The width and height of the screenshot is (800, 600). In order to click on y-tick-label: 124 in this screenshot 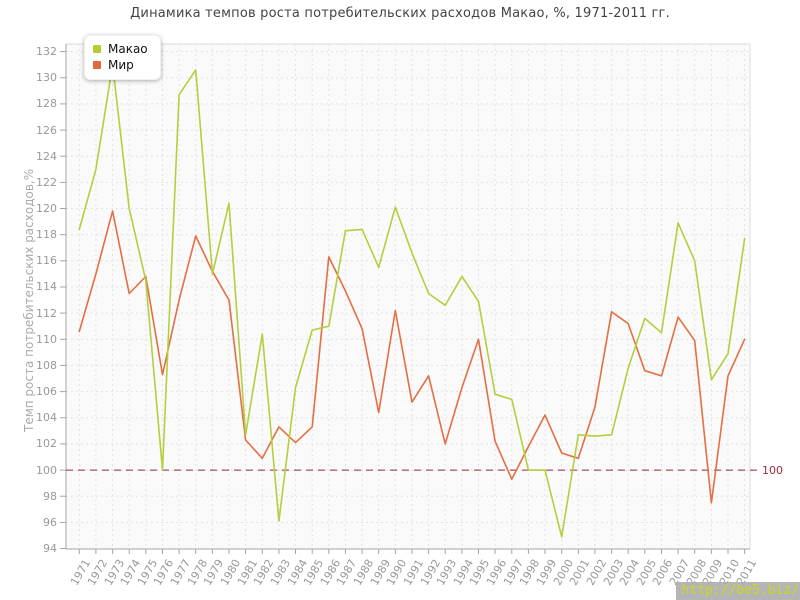, I will do `click(46, 156)`.